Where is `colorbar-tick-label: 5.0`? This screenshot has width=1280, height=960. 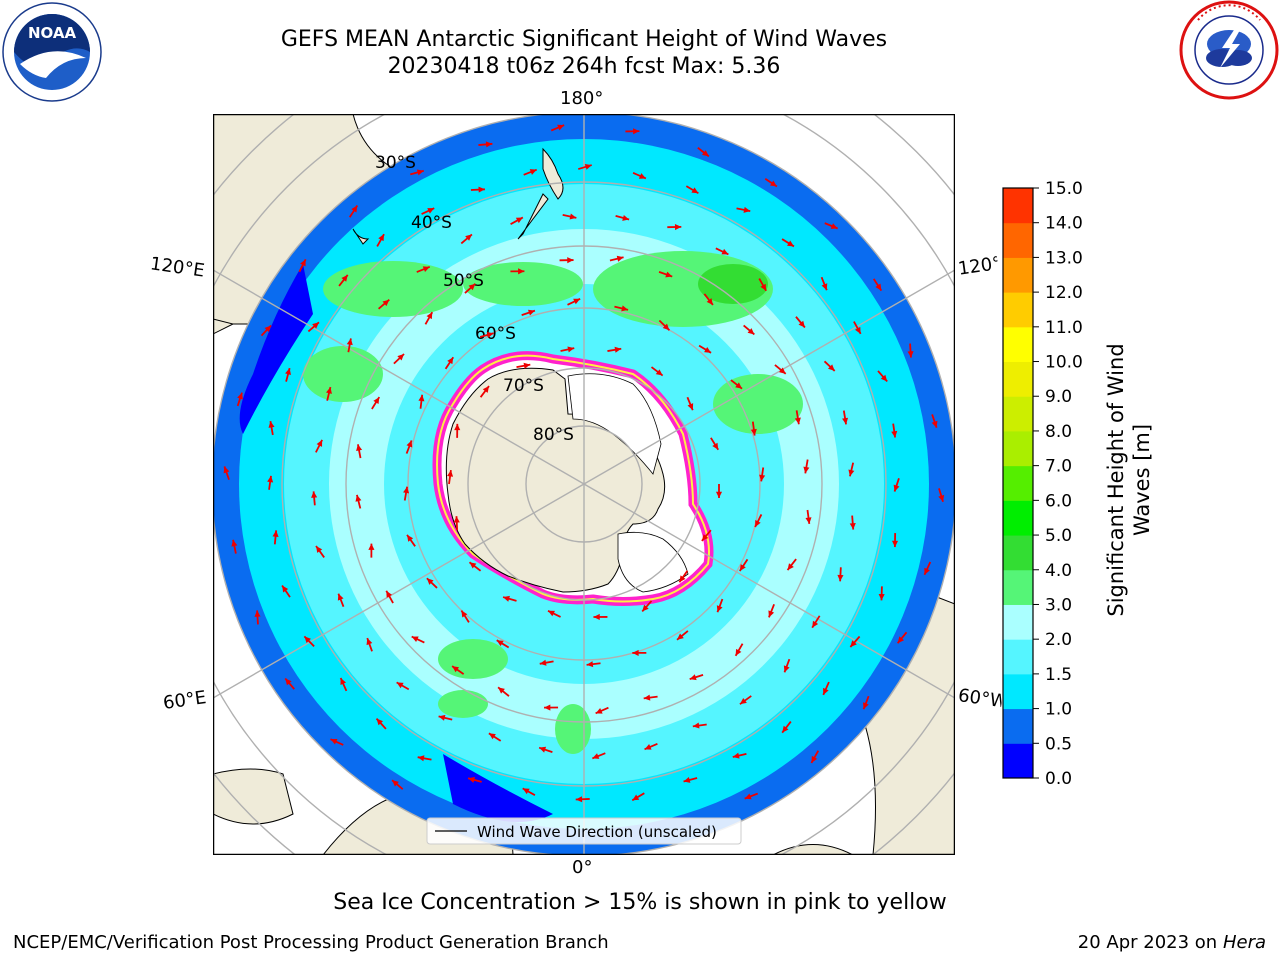
colorbar-tick-label: 5.0 is located at coordinates (1058, 536).